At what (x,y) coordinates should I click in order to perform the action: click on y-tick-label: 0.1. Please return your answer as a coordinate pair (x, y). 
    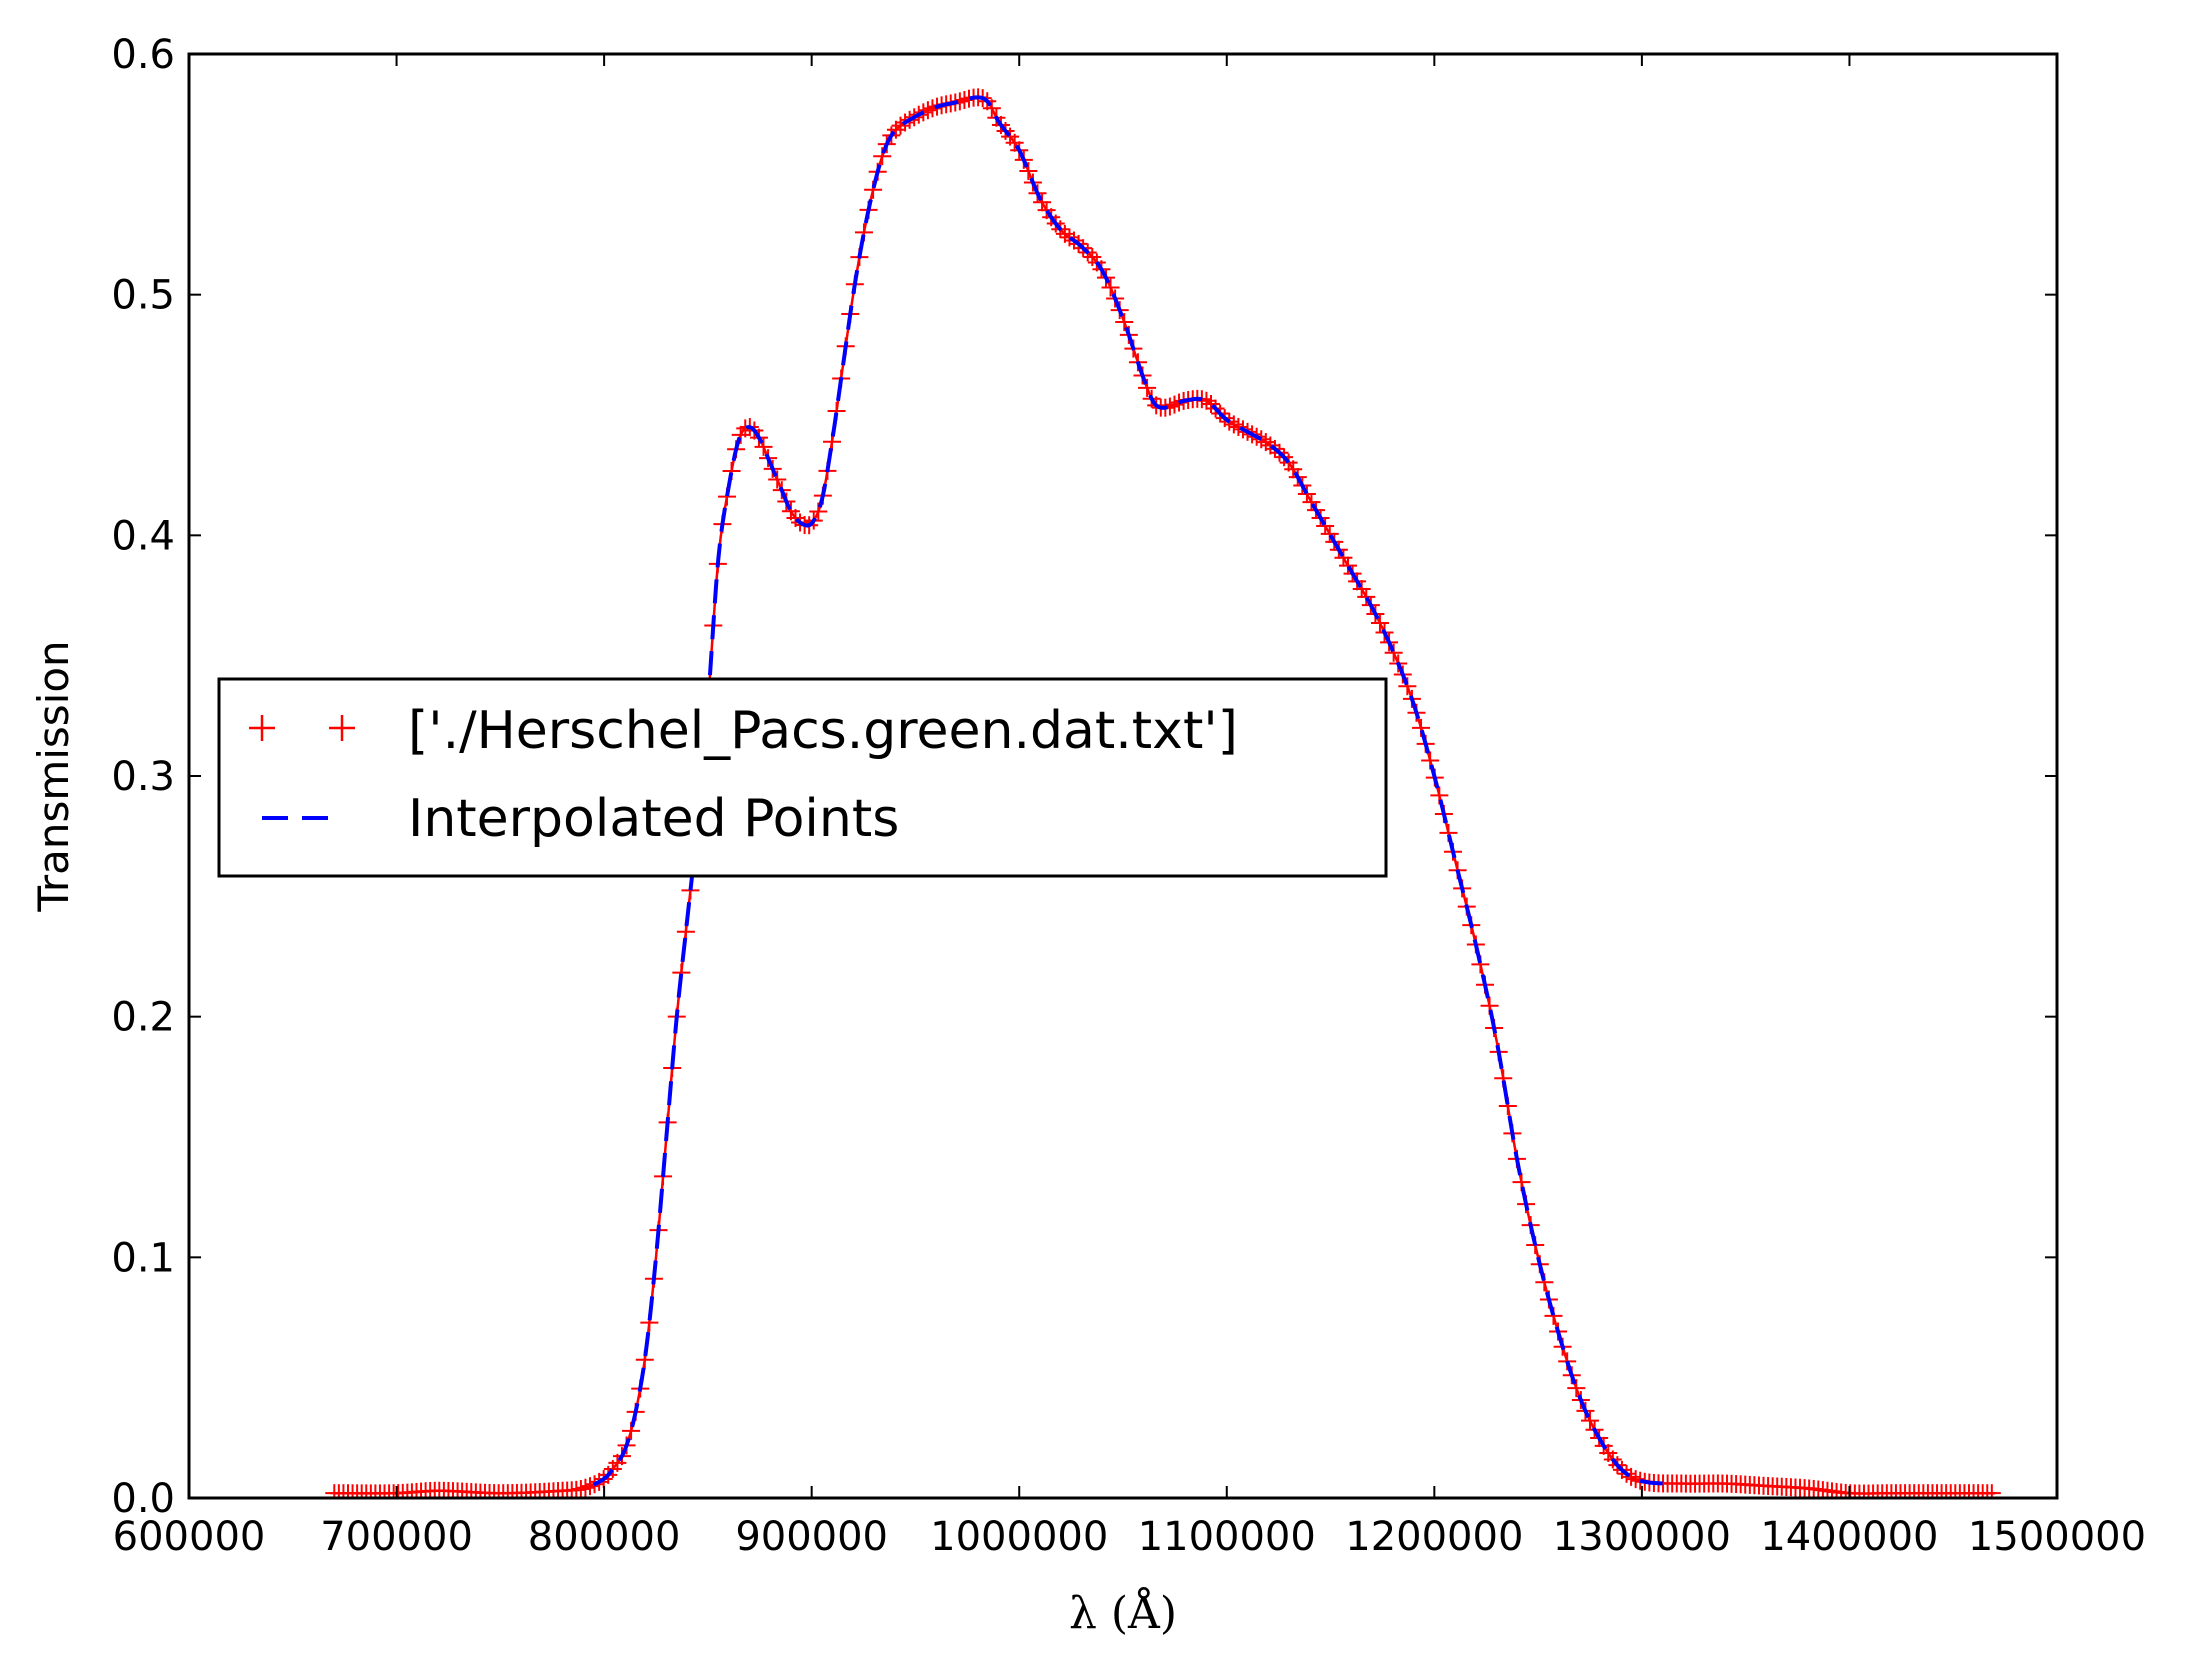
    Looking at the image, I should click on (143, 1258).